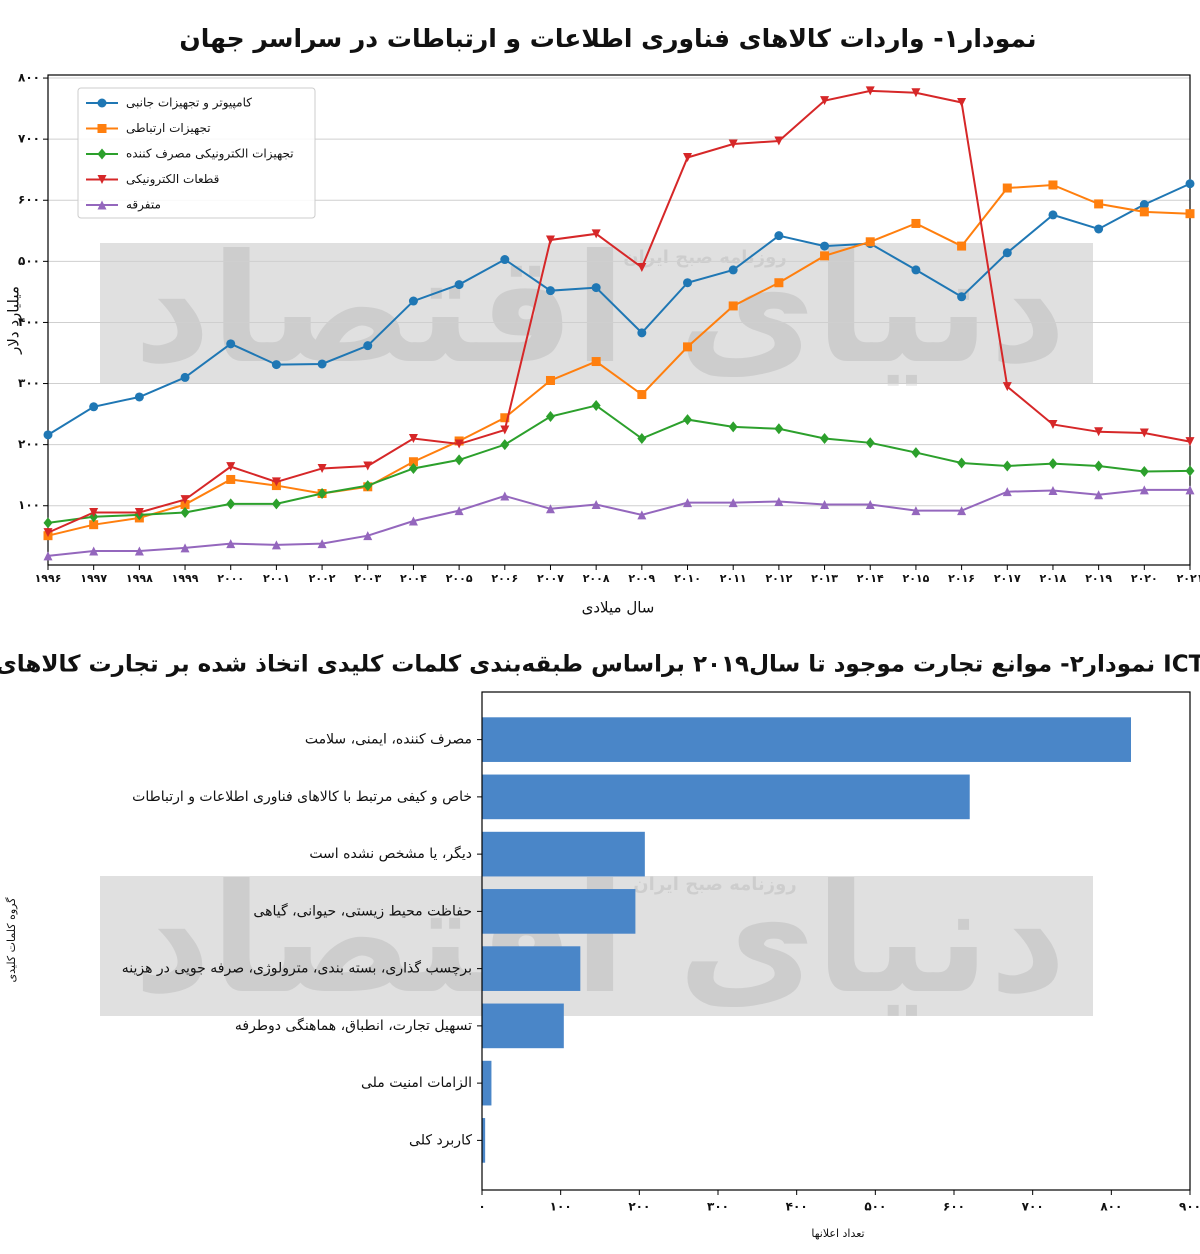 This screenshot has width=1200, height=1254. Describe the element at coordinates (459, 578) in the screenshot. I see `x-tick-label: ۲۰۰۵` at that location.